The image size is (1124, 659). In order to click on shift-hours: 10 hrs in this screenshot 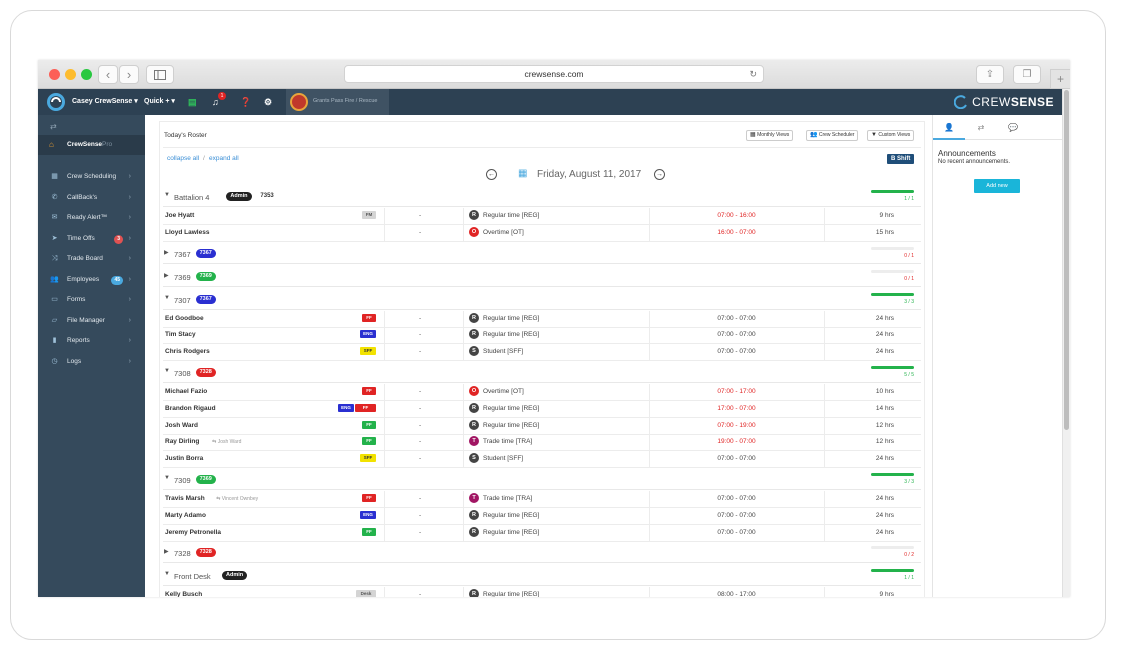, I will do `click(884, 391)`.